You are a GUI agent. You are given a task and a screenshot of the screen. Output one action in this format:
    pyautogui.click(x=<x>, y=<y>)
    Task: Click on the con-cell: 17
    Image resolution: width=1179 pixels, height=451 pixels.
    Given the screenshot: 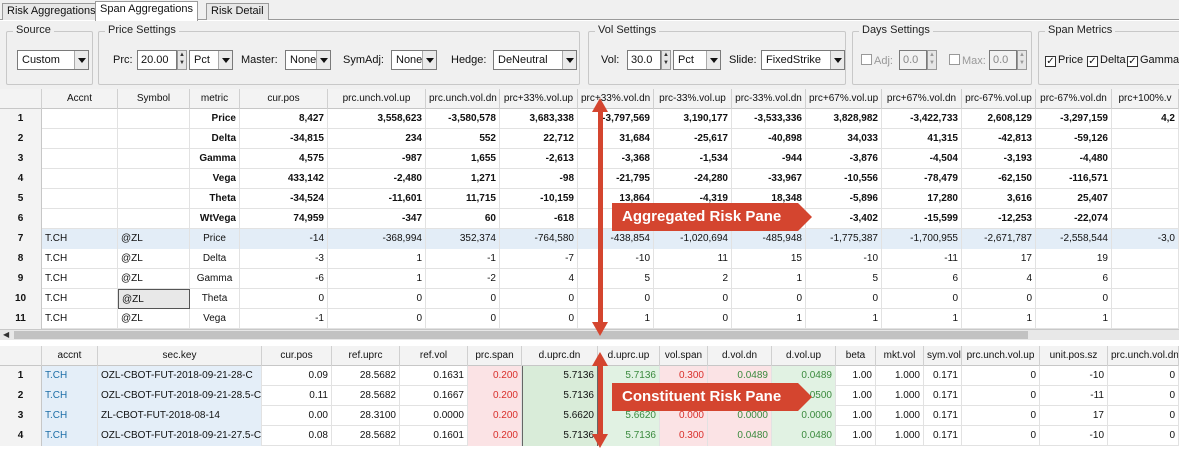 What is the action you would take?
    pyautogui.click(x=1074, y=416)
    